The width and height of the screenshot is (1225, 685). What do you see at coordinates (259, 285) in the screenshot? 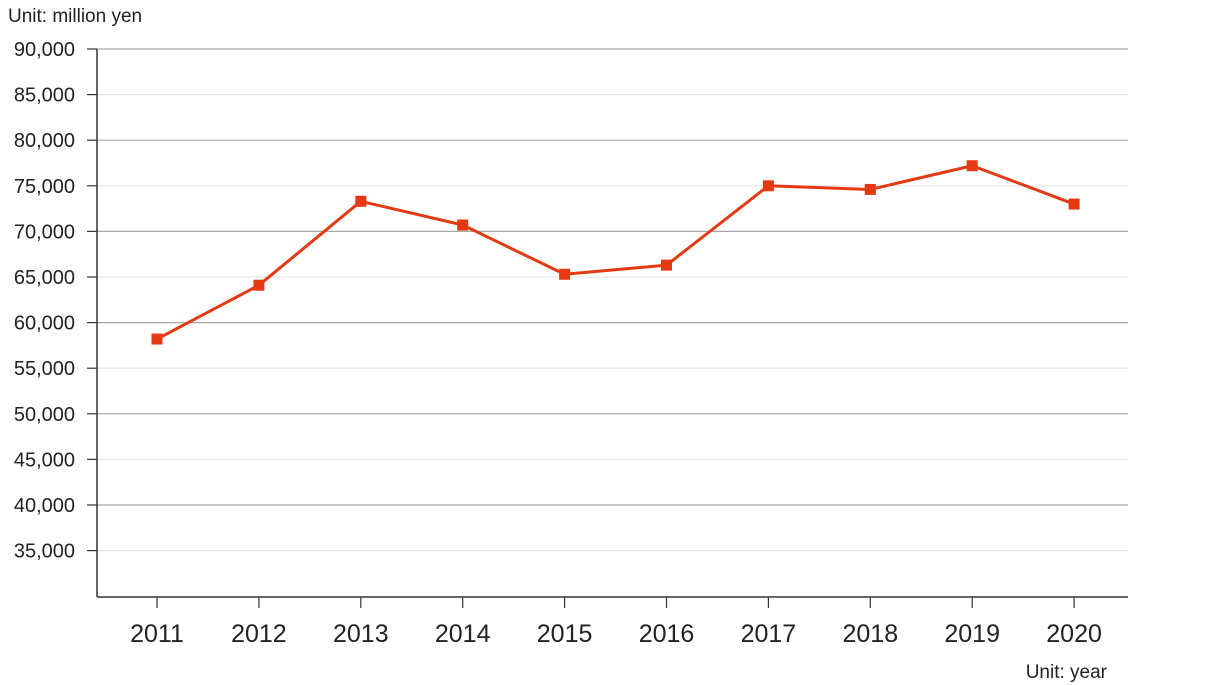
I see `data-point-2012` at bounding box center [259, 285].